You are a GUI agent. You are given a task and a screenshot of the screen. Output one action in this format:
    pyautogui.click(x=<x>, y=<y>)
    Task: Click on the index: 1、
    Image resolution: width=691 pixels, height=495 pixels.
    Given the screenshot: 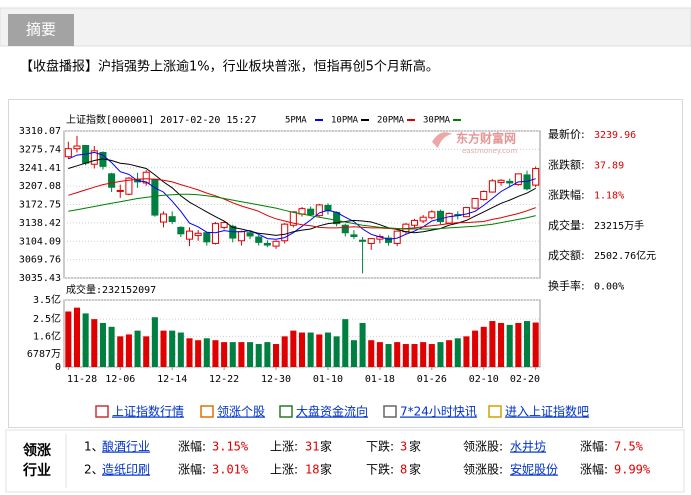 What is the action you would take?
    pyautogui.click(x=94, y=447)
    